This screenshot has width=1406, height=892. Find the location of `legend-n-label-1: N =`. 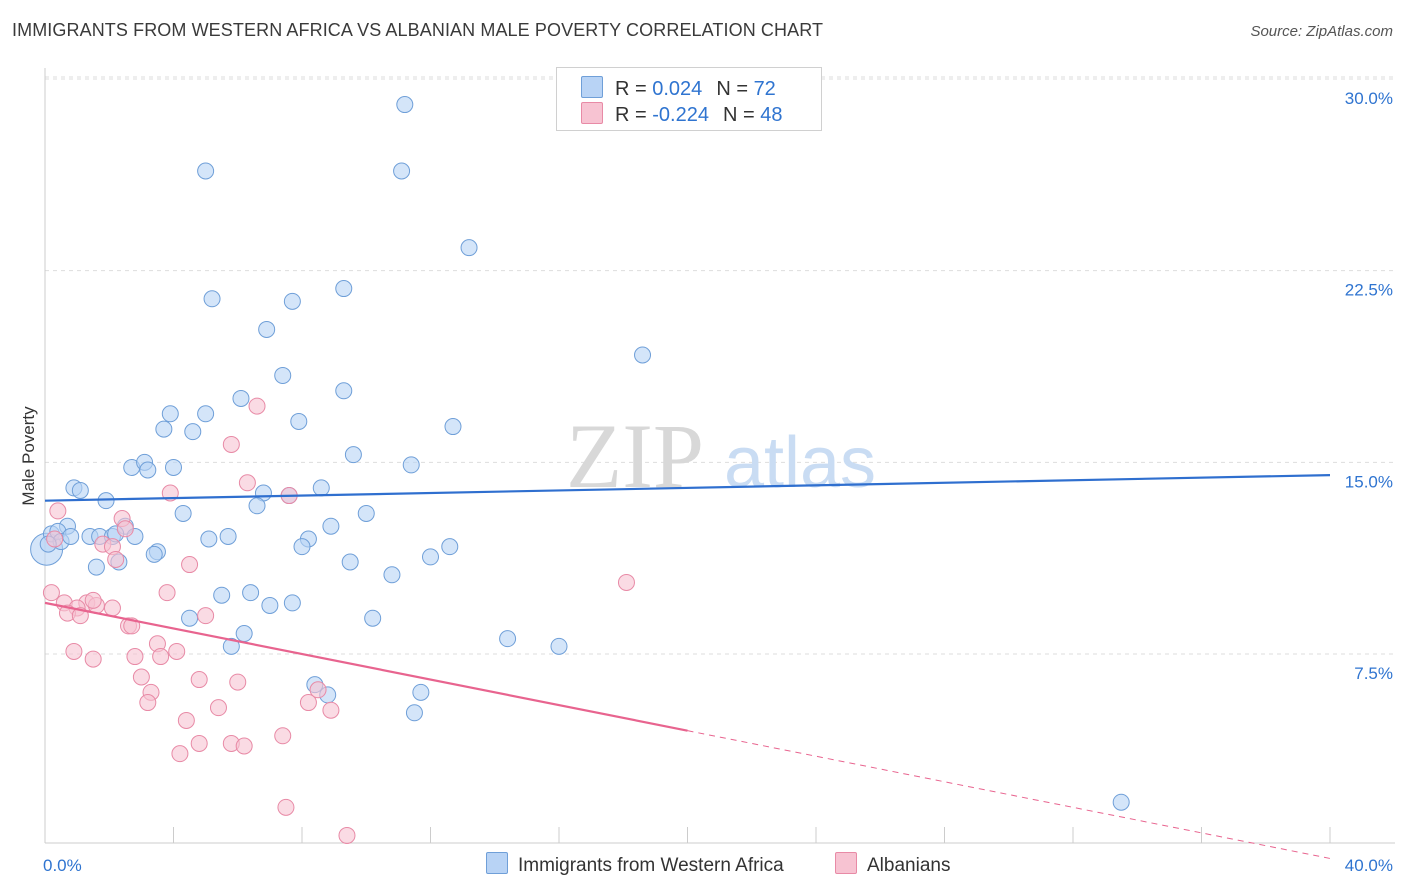

legend-n-label-1: N = is located at coordinates (735, 89).